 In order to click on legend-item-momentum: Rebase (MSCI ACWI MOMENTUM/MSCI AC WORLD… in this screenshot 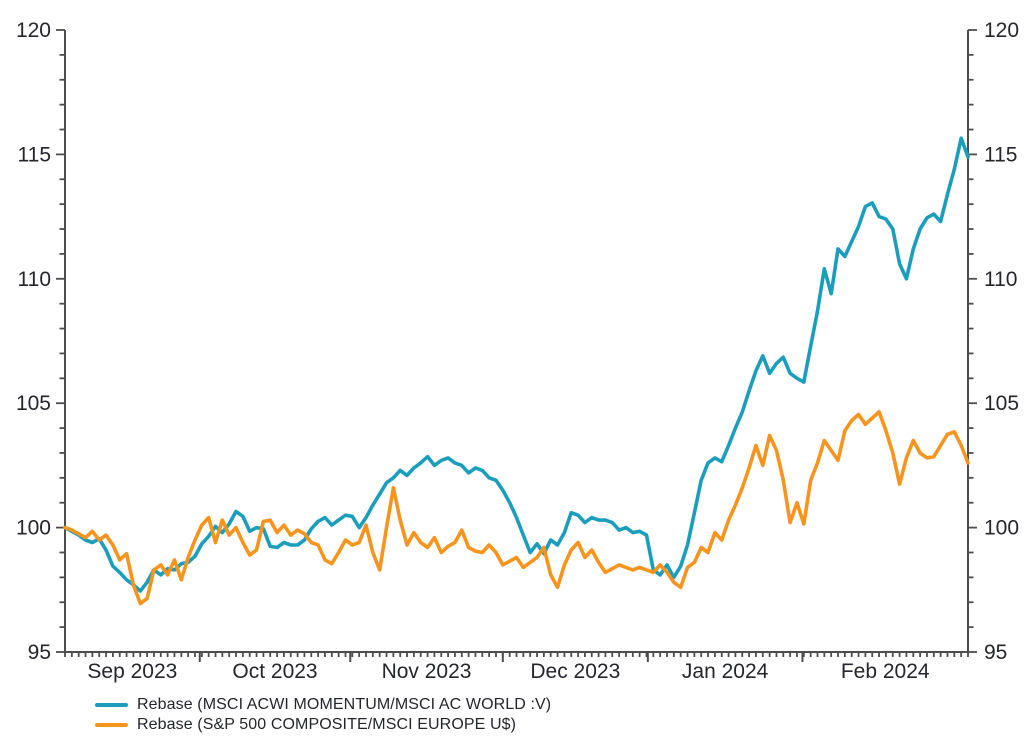, I will do `click(323, 705)`.